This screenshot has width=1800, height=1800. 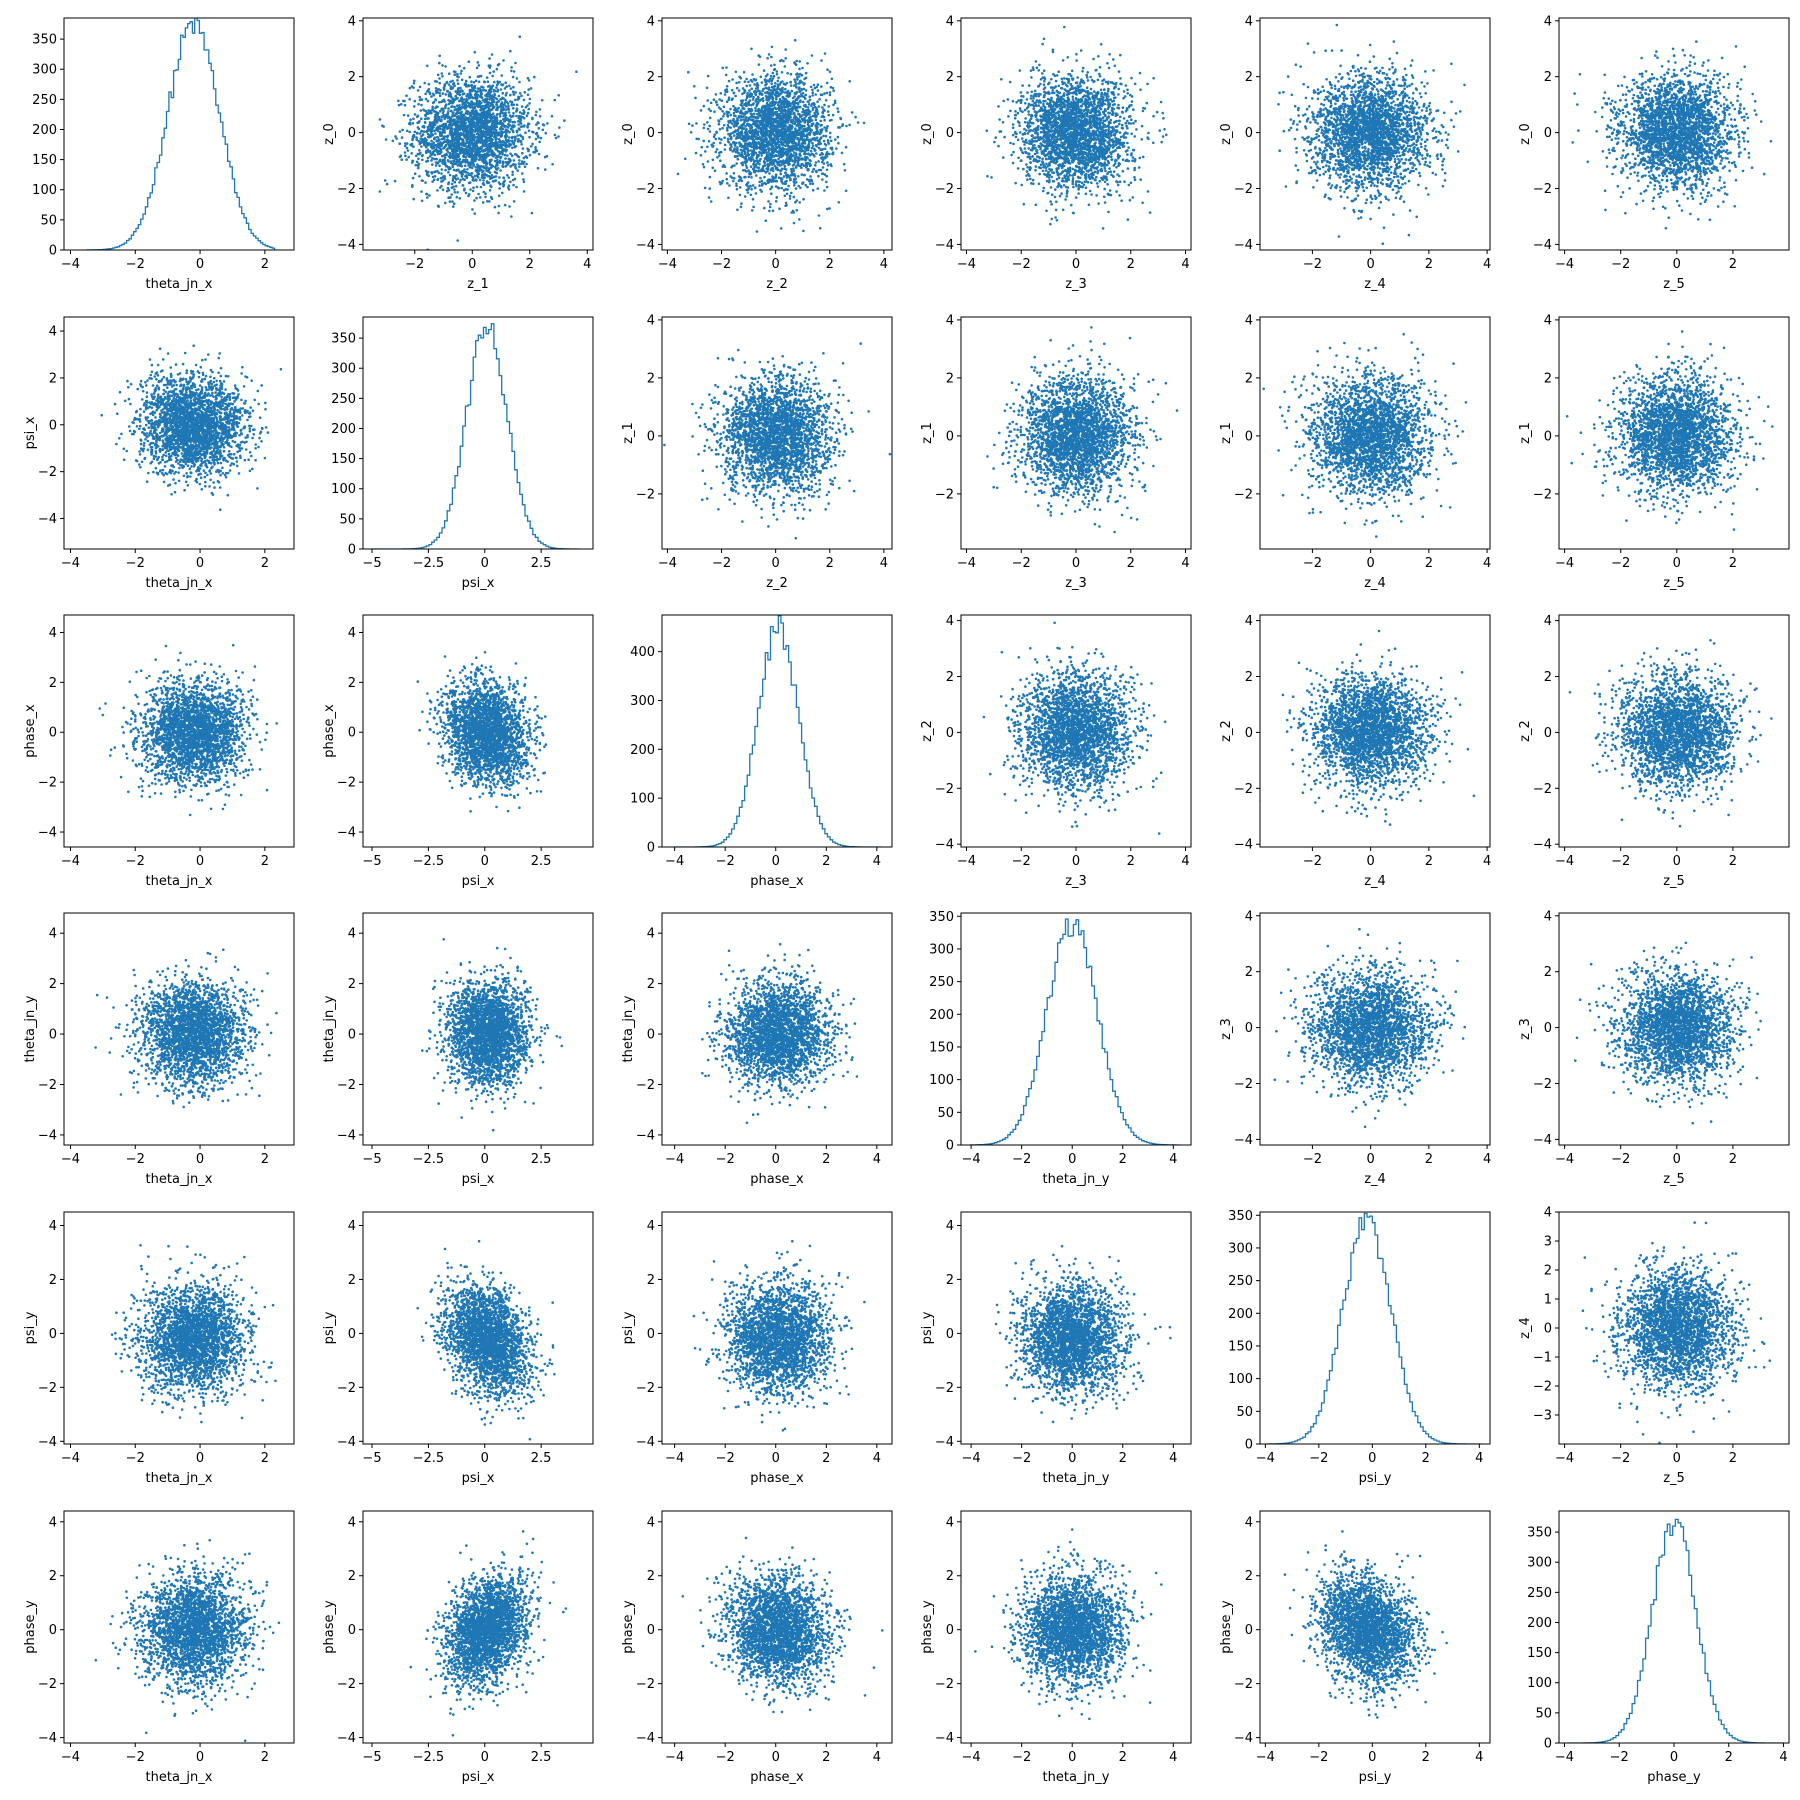 I want to click on axes-frame, so click(x=179, y=134).